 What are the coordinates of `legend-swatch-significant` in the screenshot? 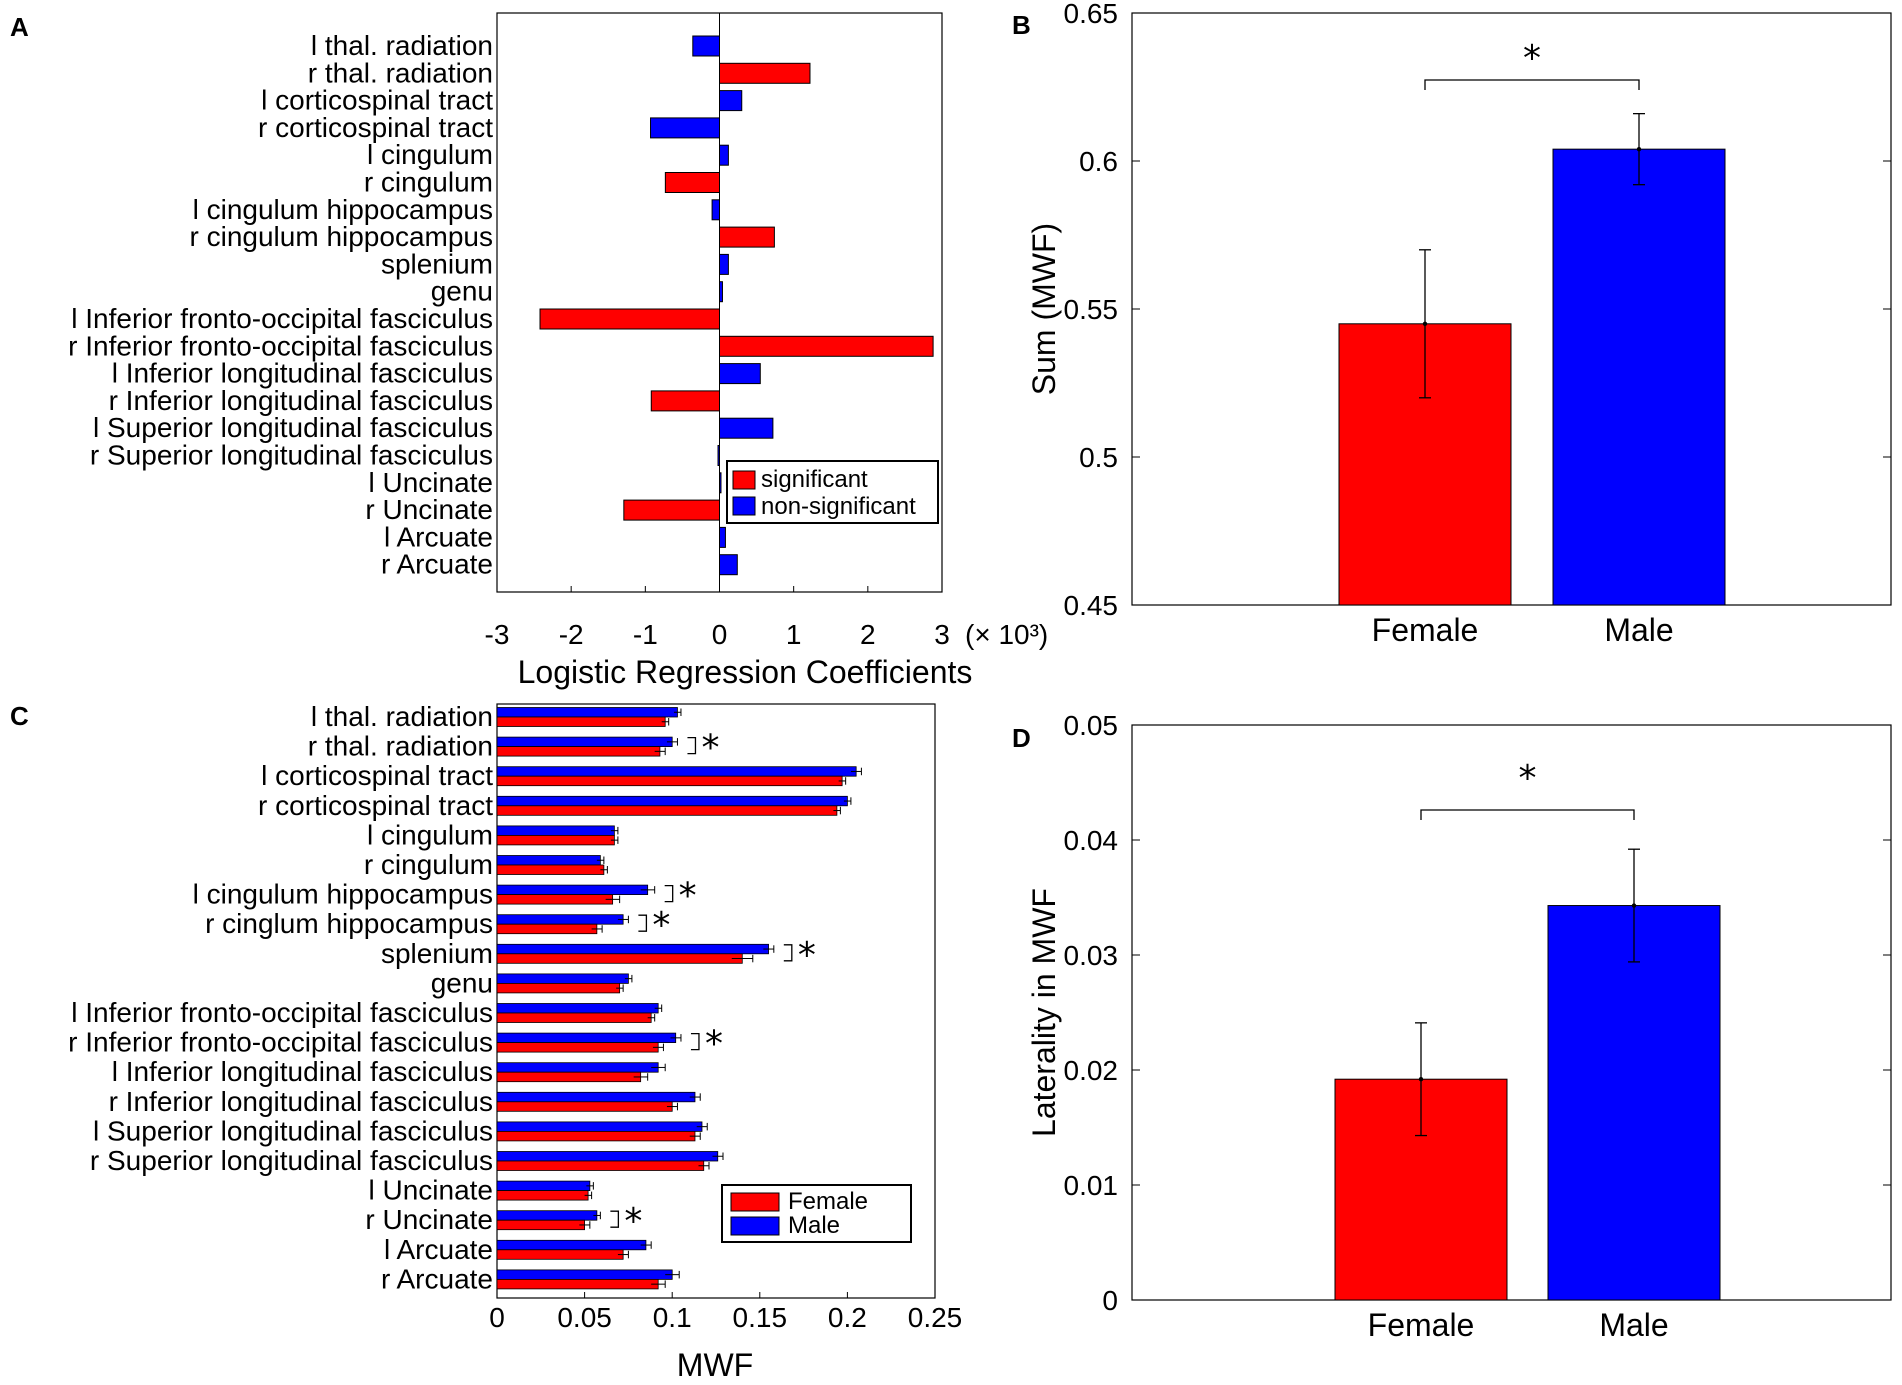 It's located at (744, 480).